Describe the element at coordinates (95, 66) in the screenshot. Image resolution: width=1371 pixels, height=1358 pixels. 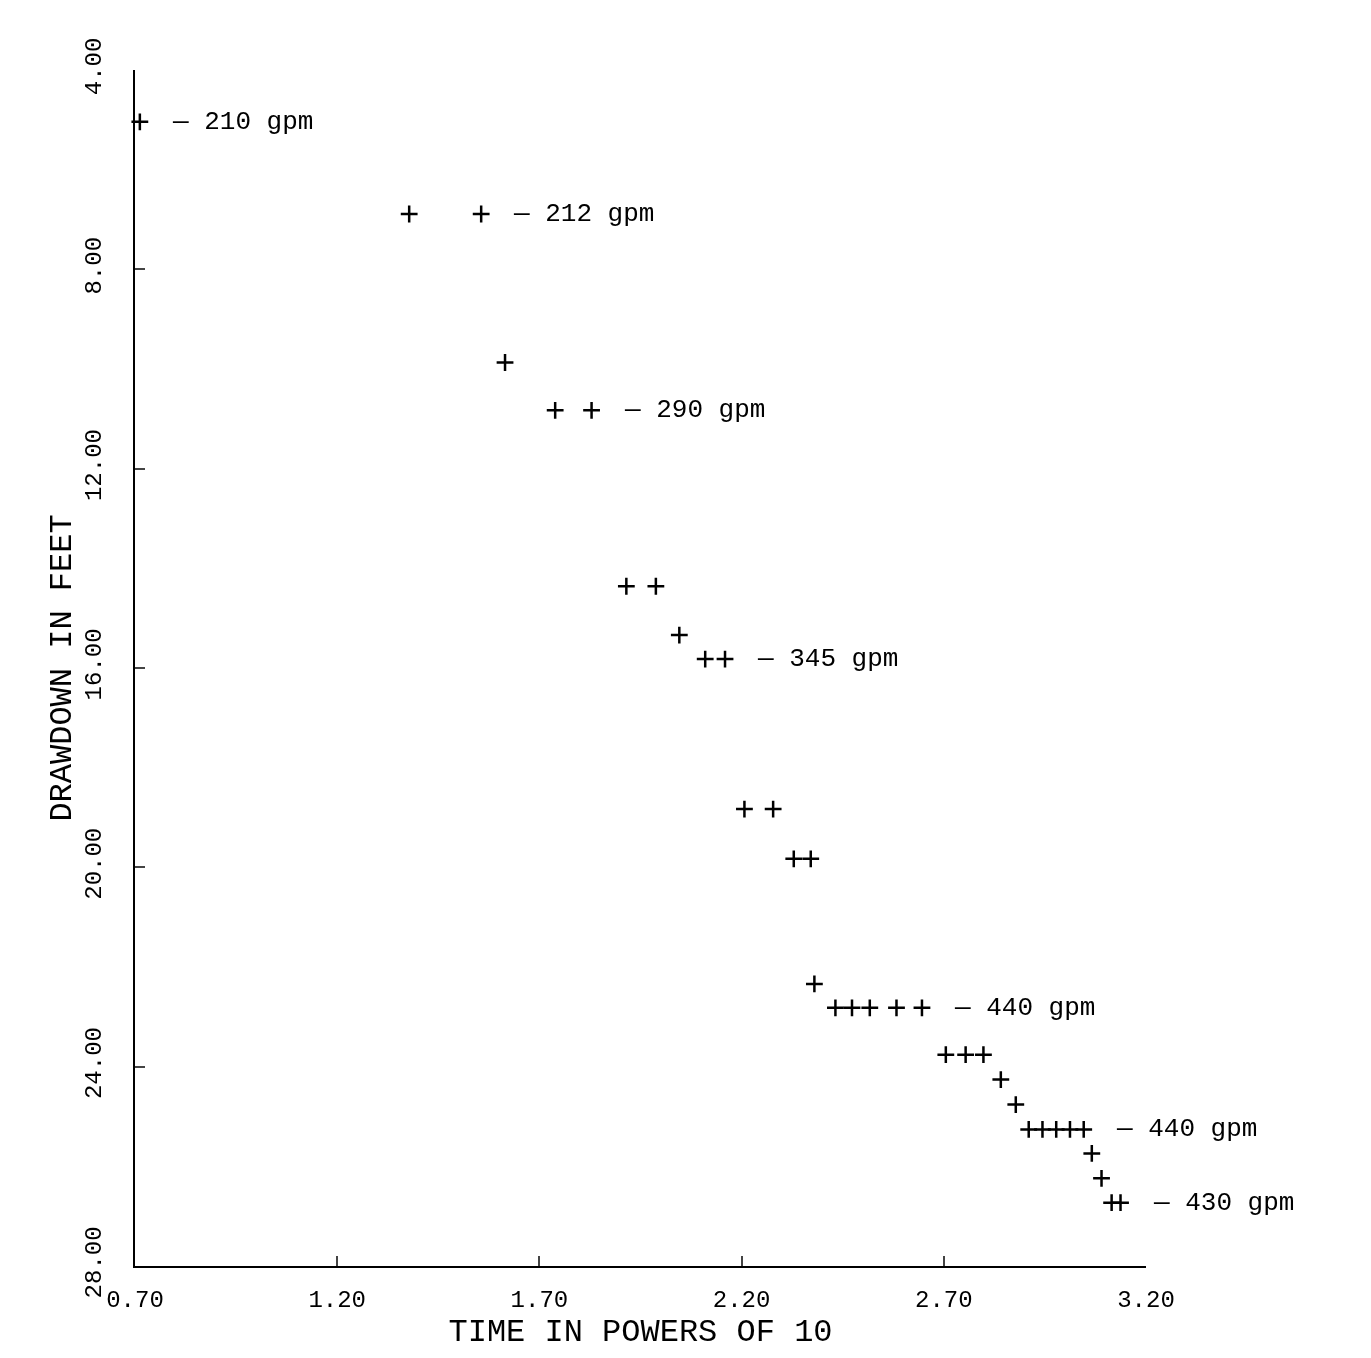
I see `y-tick-label: 4.00` at that location.